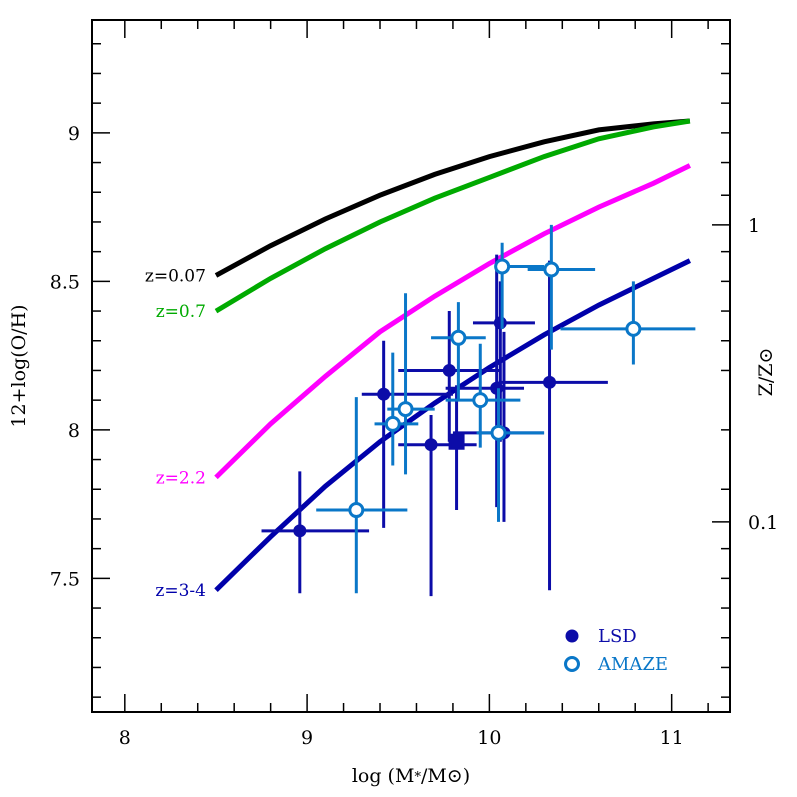  I want to click on legend-label: LSD, so click(617, 636).